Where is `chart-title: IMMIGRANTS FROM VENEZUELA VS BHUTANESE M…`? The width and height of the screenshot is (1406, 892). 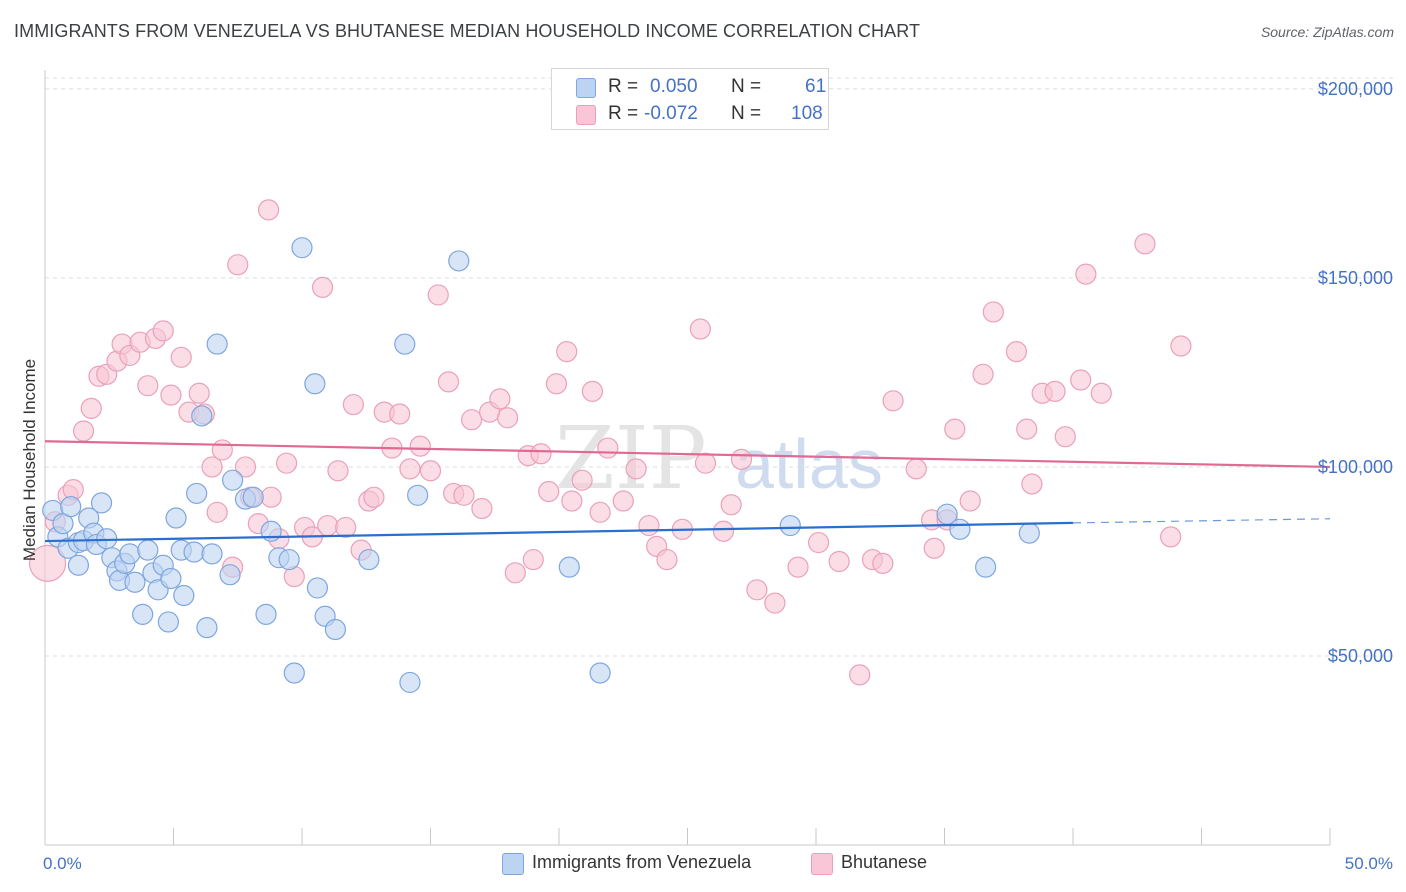 chart-title: IMMIGRANTS FROM VENEZUELA VS BHUTANESE M… is located at coordinates (467, 31).